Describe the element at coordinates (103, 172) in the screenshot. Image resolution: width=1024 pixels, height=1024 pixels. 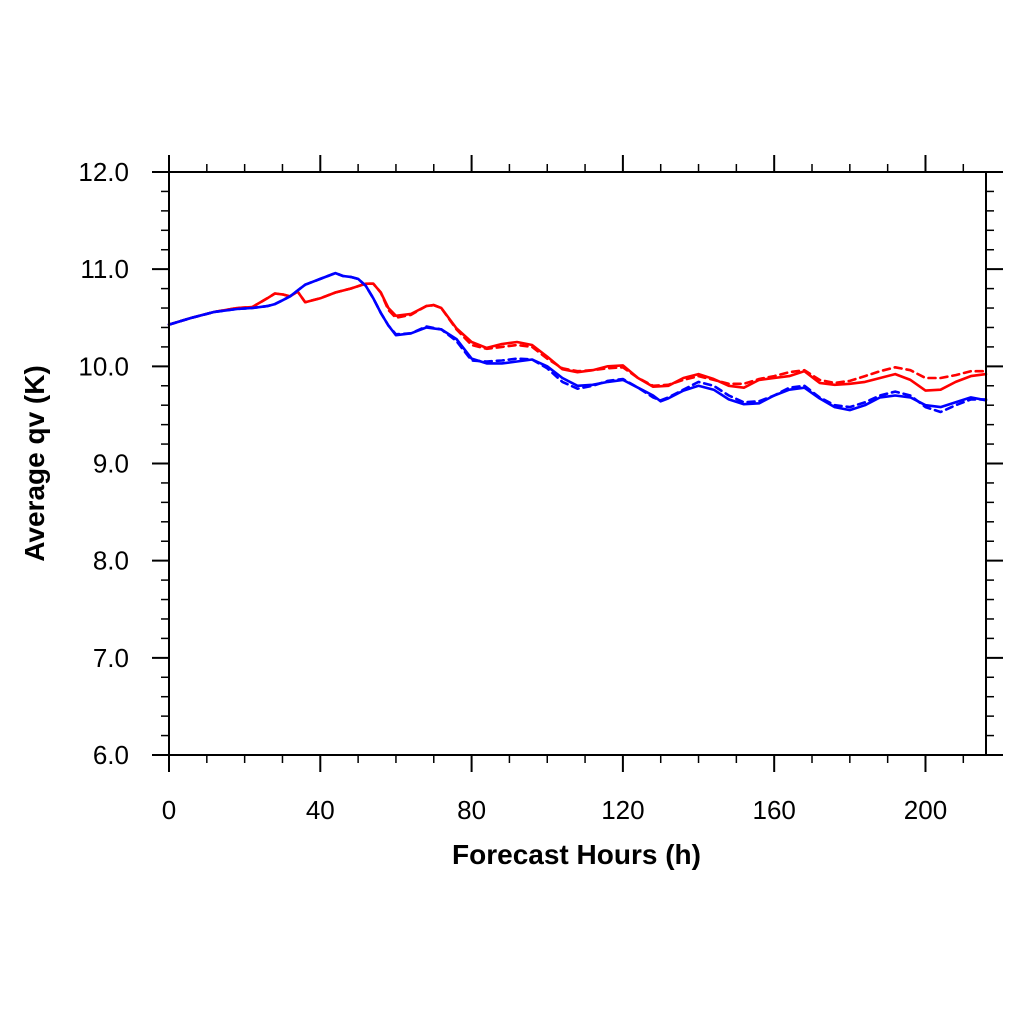
I see `y-tick-label: 12.0` at that location.